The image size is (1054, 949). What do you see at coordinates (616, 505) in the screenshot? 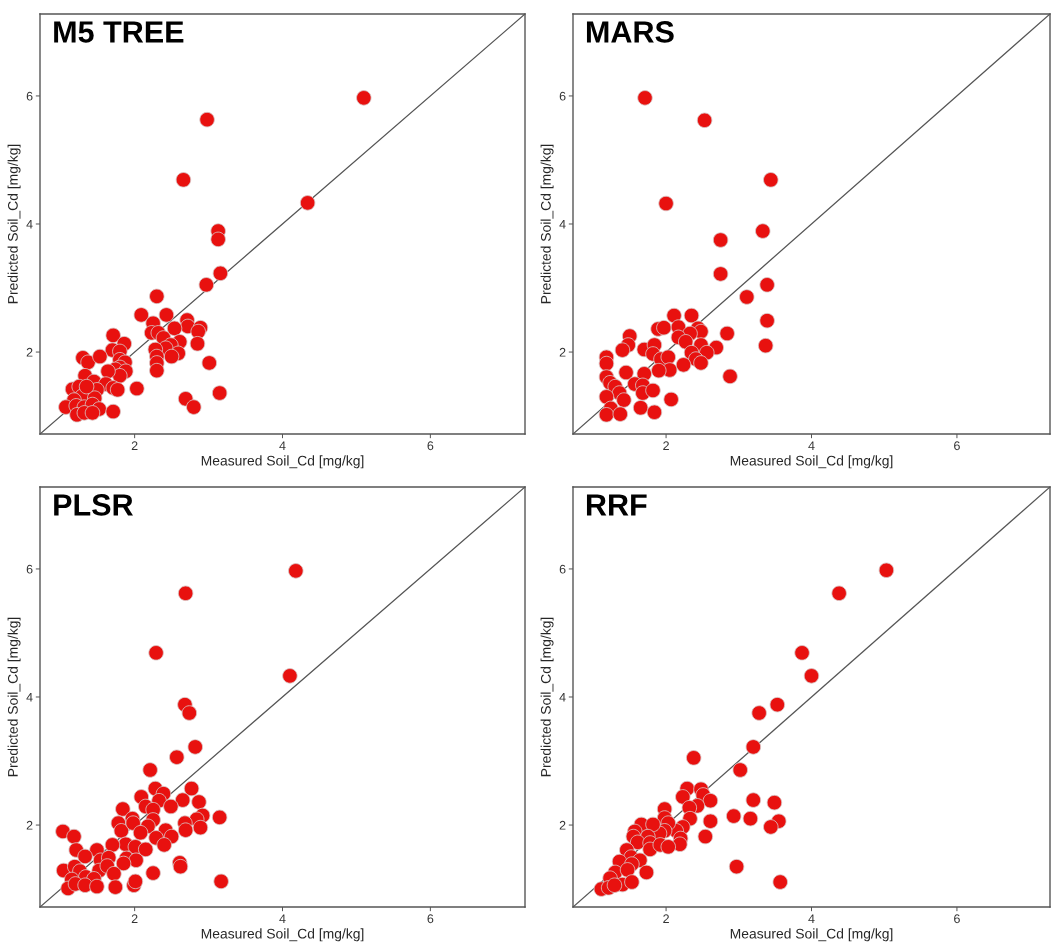
I see `chart-title: RRF` at bounding box center [616, 505].